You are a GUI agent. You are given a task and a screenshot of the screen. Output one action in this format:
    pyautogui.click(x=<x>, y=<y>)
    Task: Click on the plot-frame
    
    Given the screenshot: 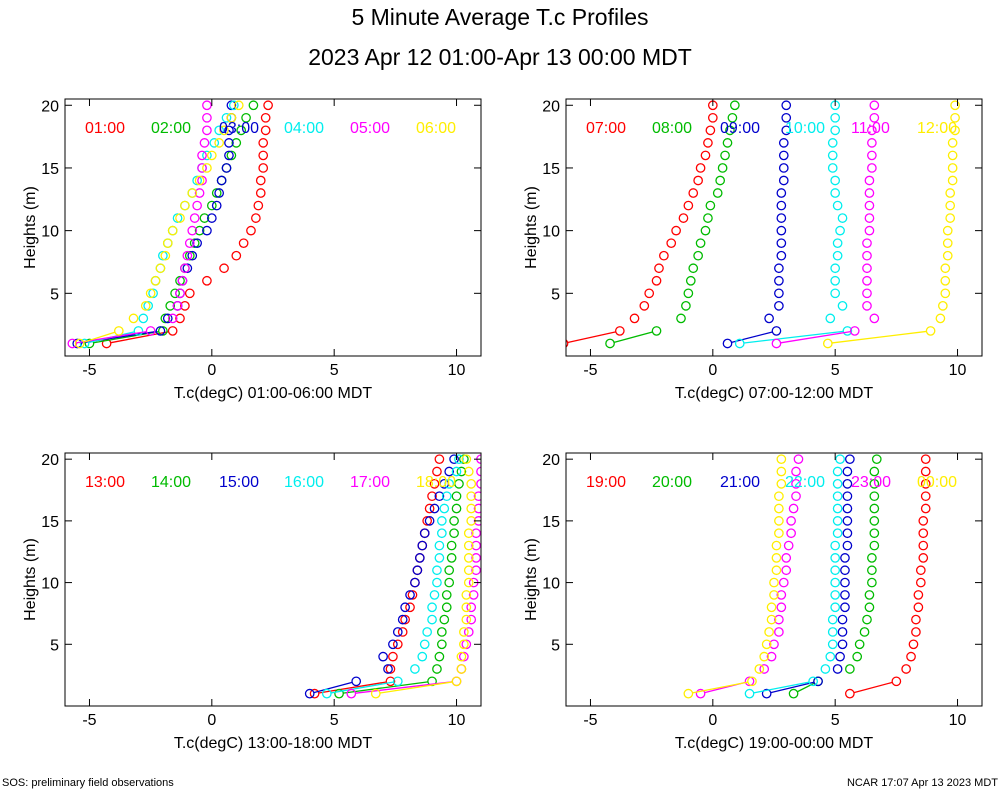 What is the action you would take?
    pyautogui.click(x=273, y=579)
    